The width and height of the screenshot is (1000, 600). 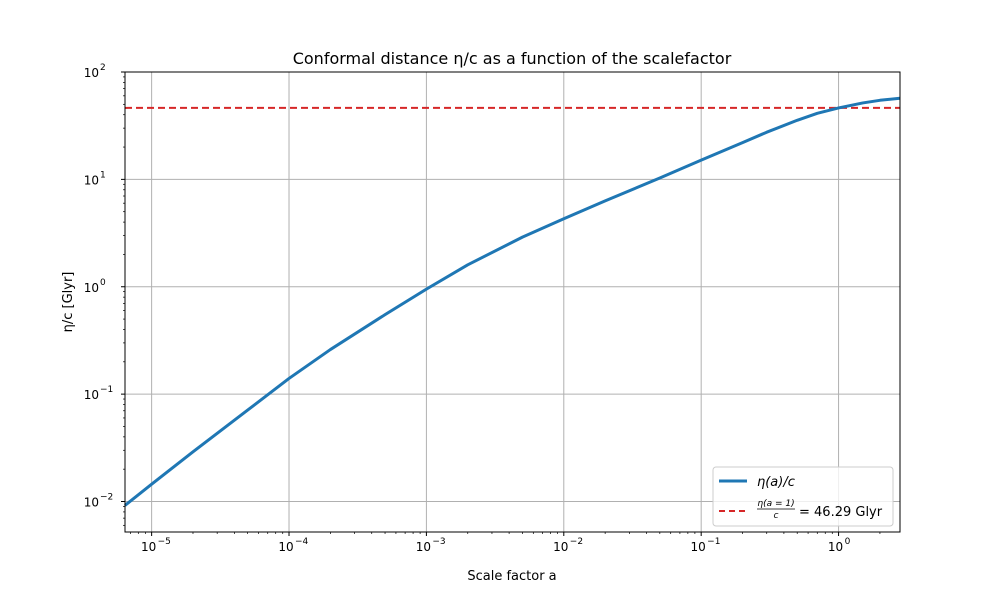 I want to click on legend: η(a)/c η(a = 1) c = 46.29 Glyr, so click(x=803, y=496).